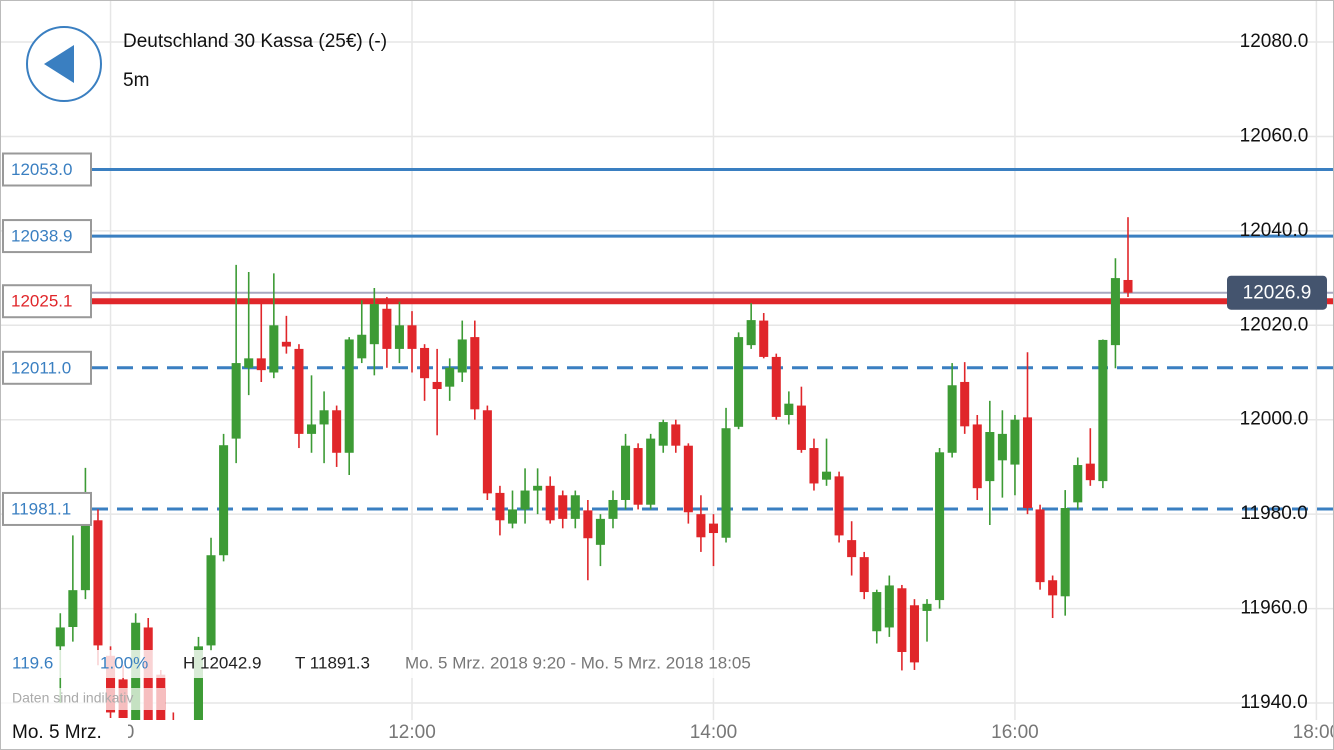 The width and height of the screenshot is (1334, 750). I want to click on info-change-pct: 1.00%, so click(124, 662).